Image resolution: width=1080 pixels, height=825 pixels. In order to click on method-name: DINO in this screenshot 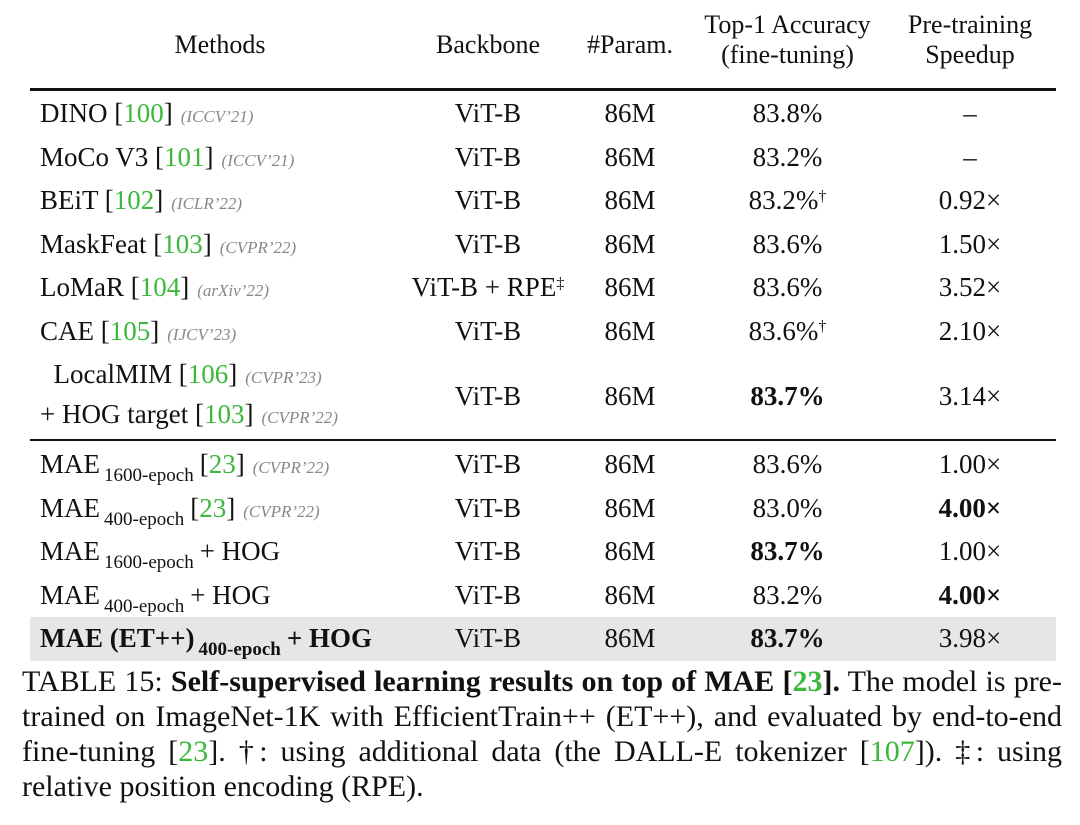, I will do `click(77, 113)`.